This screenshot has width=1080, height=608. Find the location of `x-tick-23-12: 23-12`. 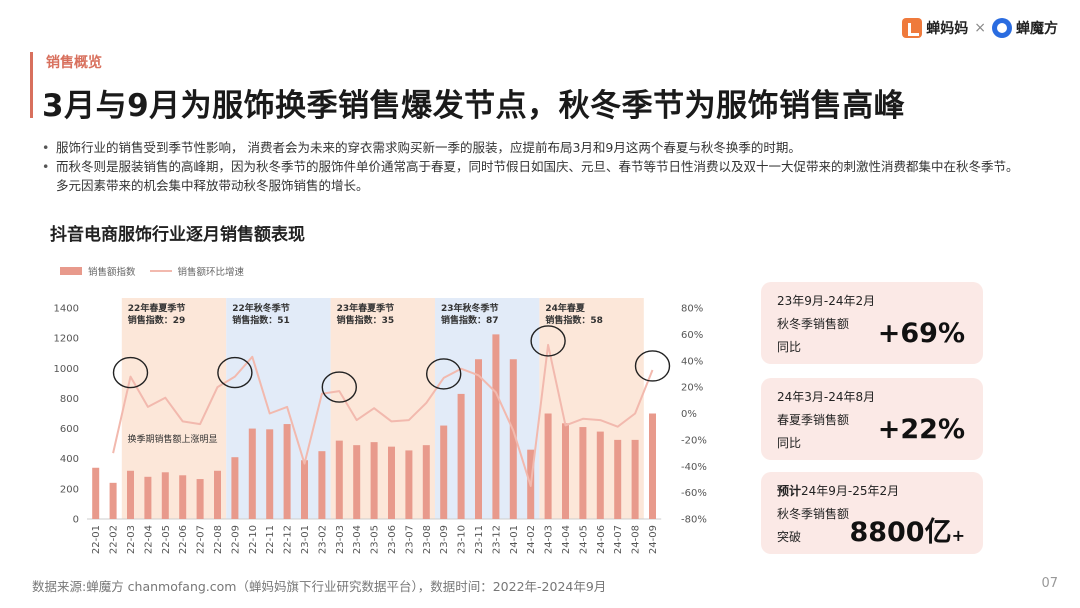

x-tick-23-12: 23-12 is located at coordinates (496, 539).